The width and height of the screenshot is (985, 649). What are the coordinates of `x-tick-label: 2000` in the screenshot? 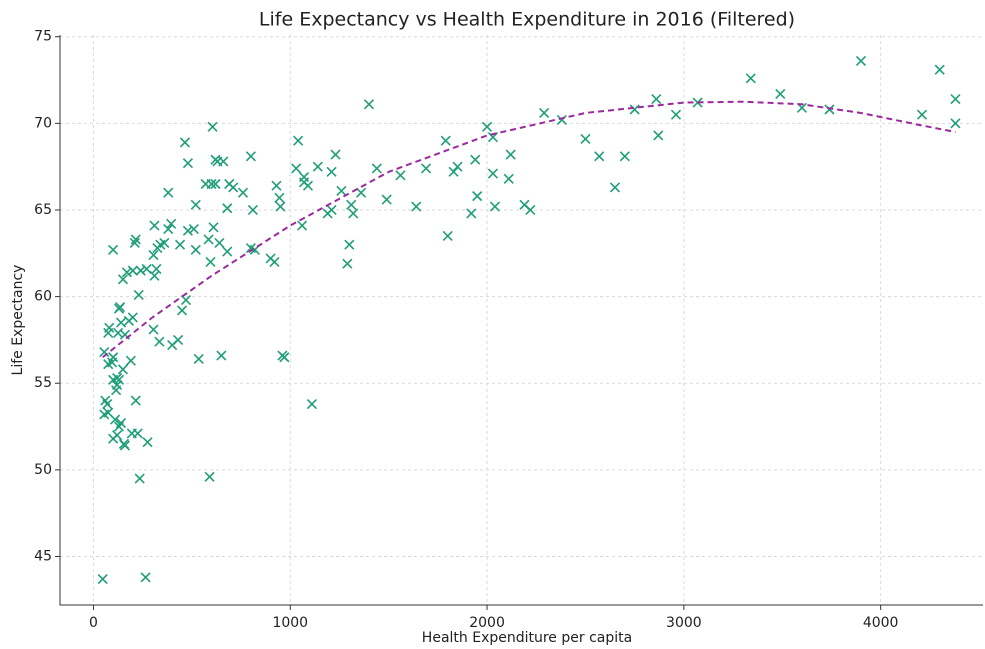 It's located at (487, 623).